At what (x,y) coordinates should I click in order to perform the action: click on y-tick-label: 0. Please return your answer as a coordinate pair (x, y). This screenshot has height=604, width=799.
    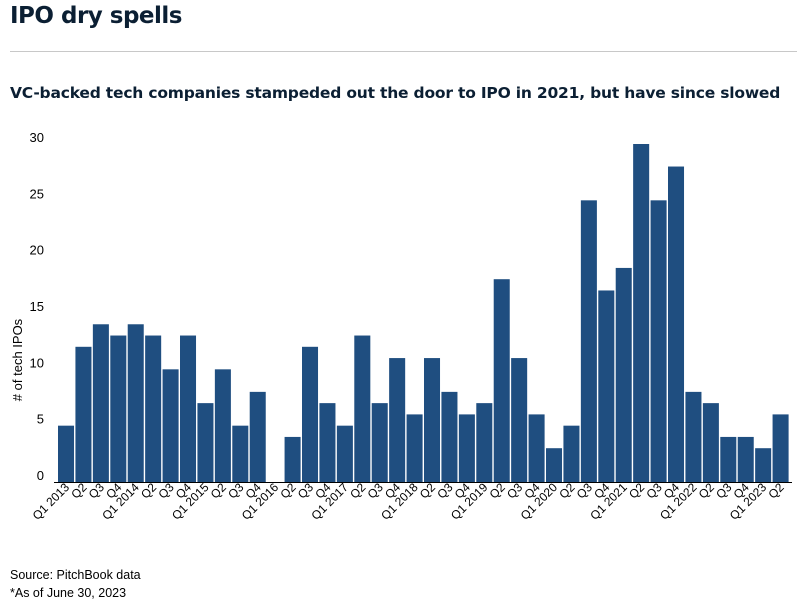
    Looking at the image, I should click on (40, 475).